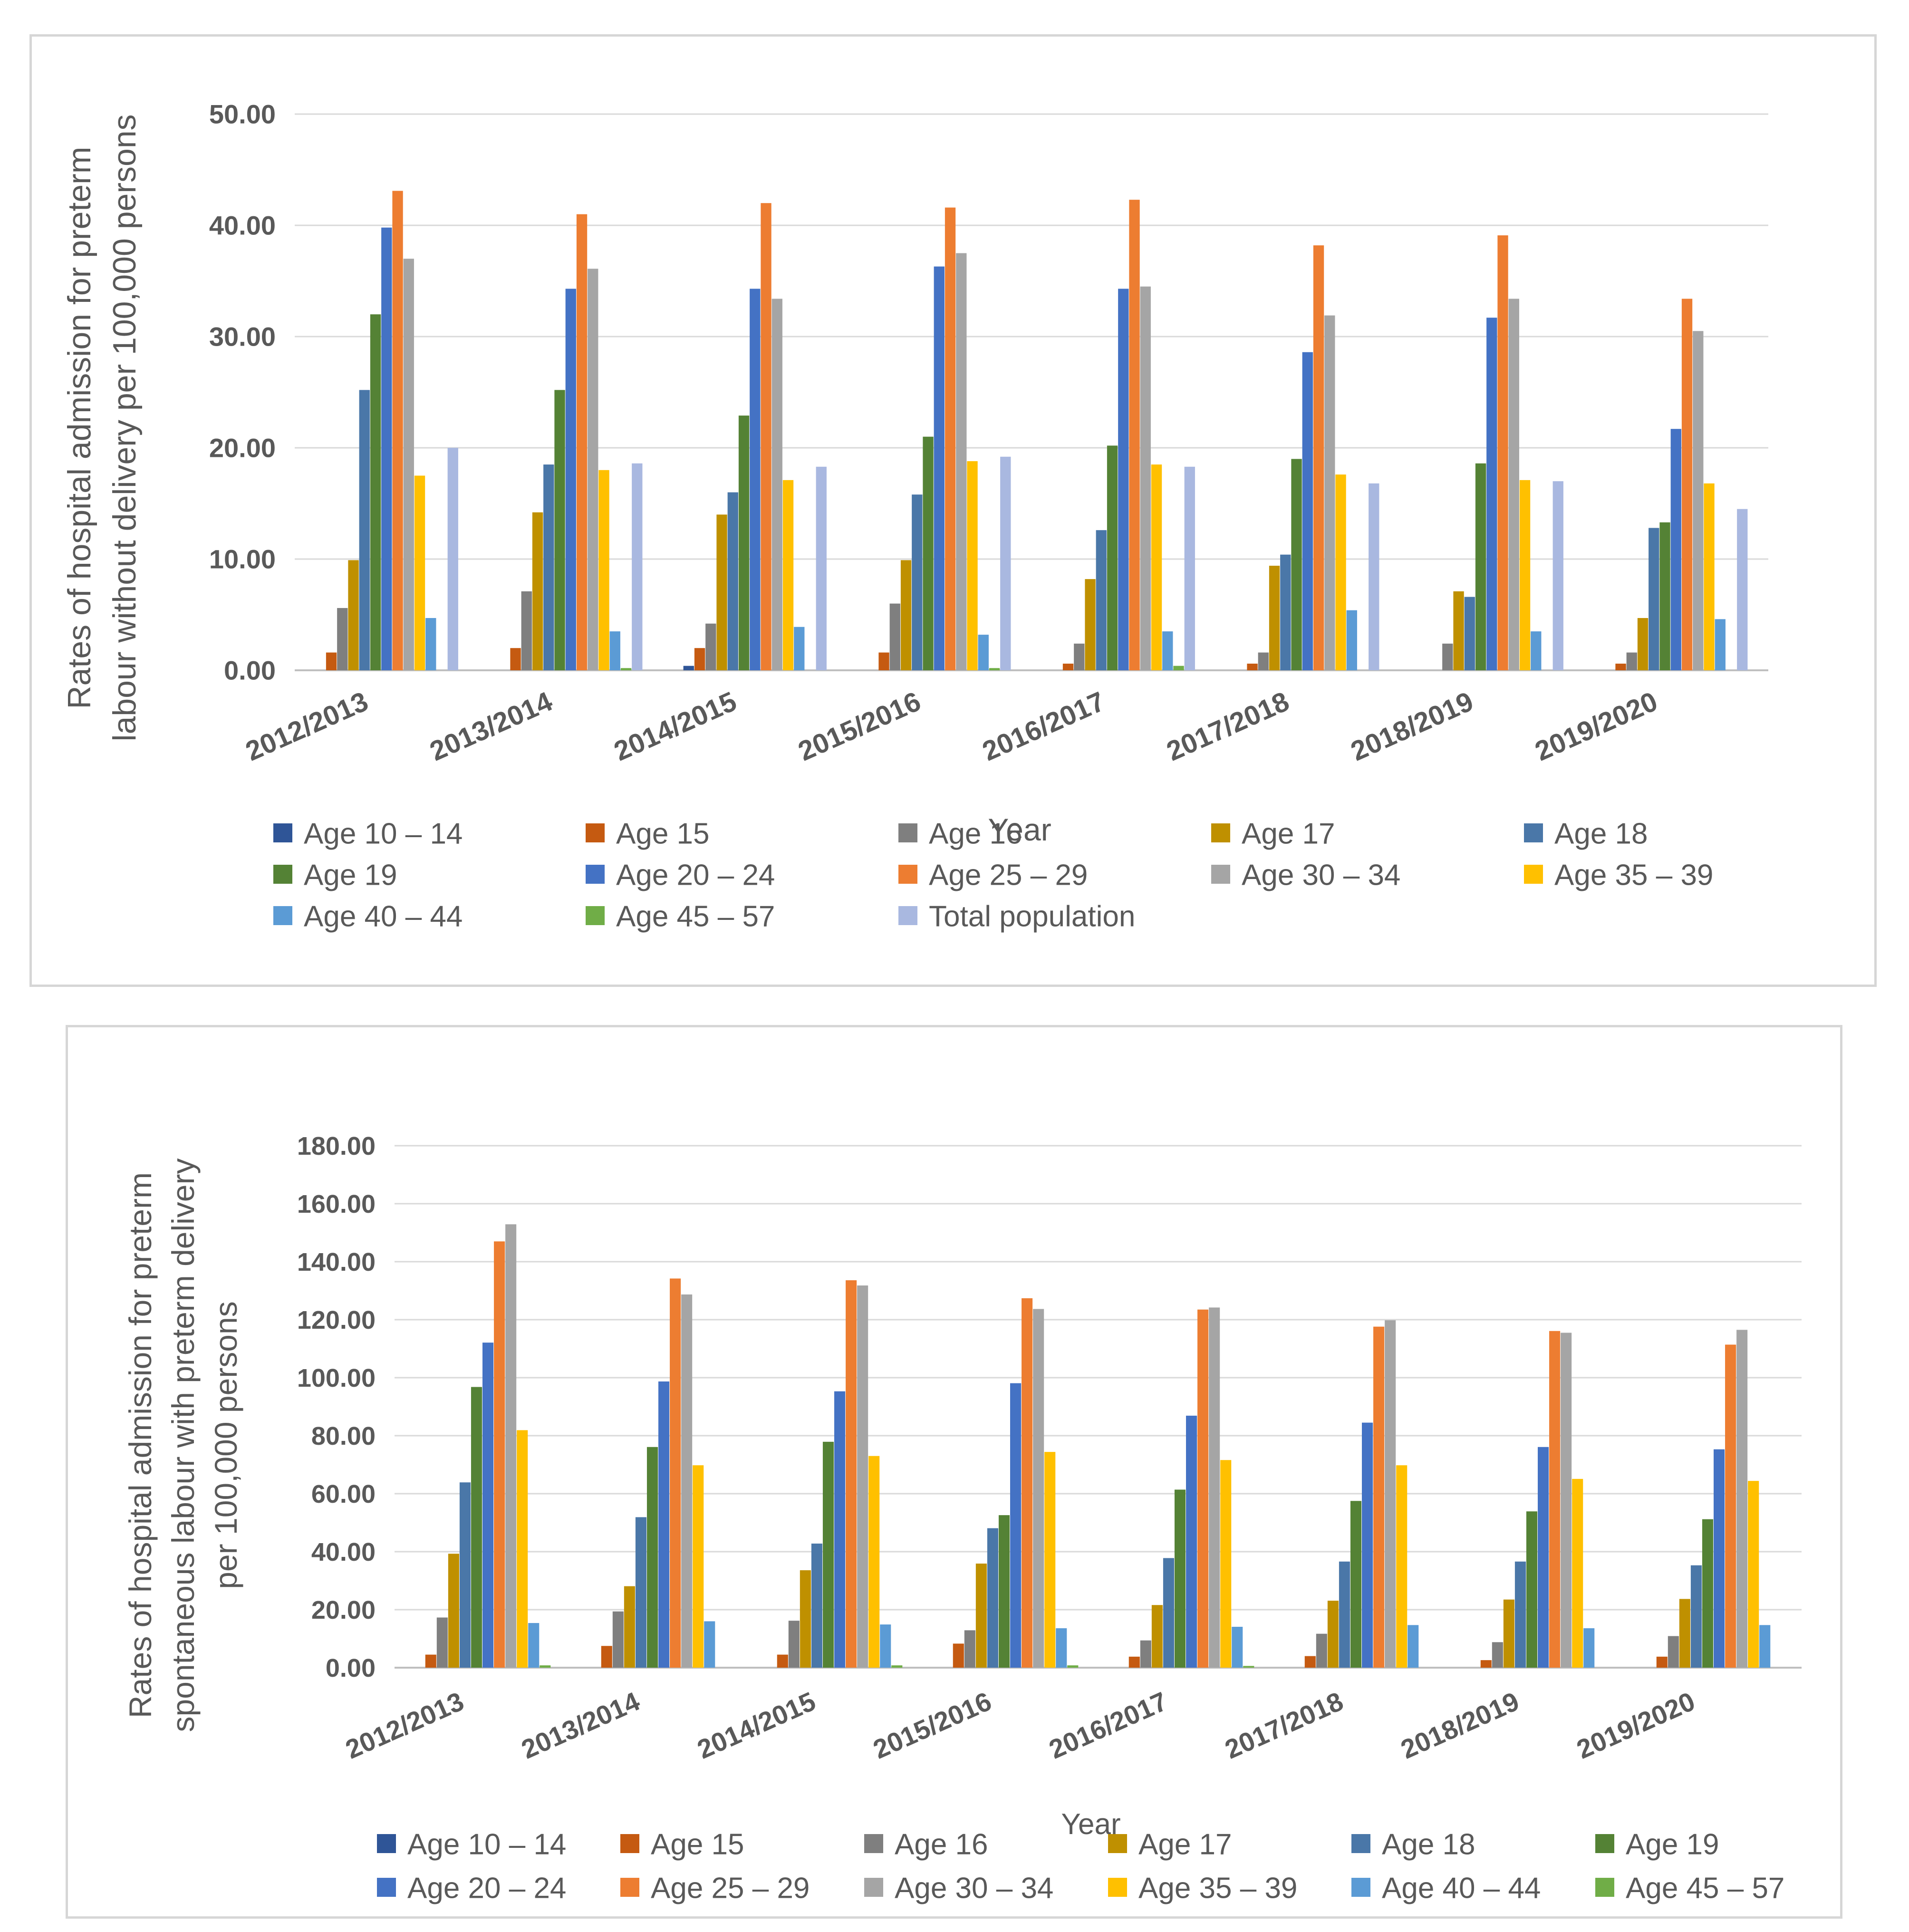 The image size is (1909, 1932). Describe the element at coordinates (487, 1844) in the screenshot. I see `chart2-legend-label: Age 10 – 14` at that location.